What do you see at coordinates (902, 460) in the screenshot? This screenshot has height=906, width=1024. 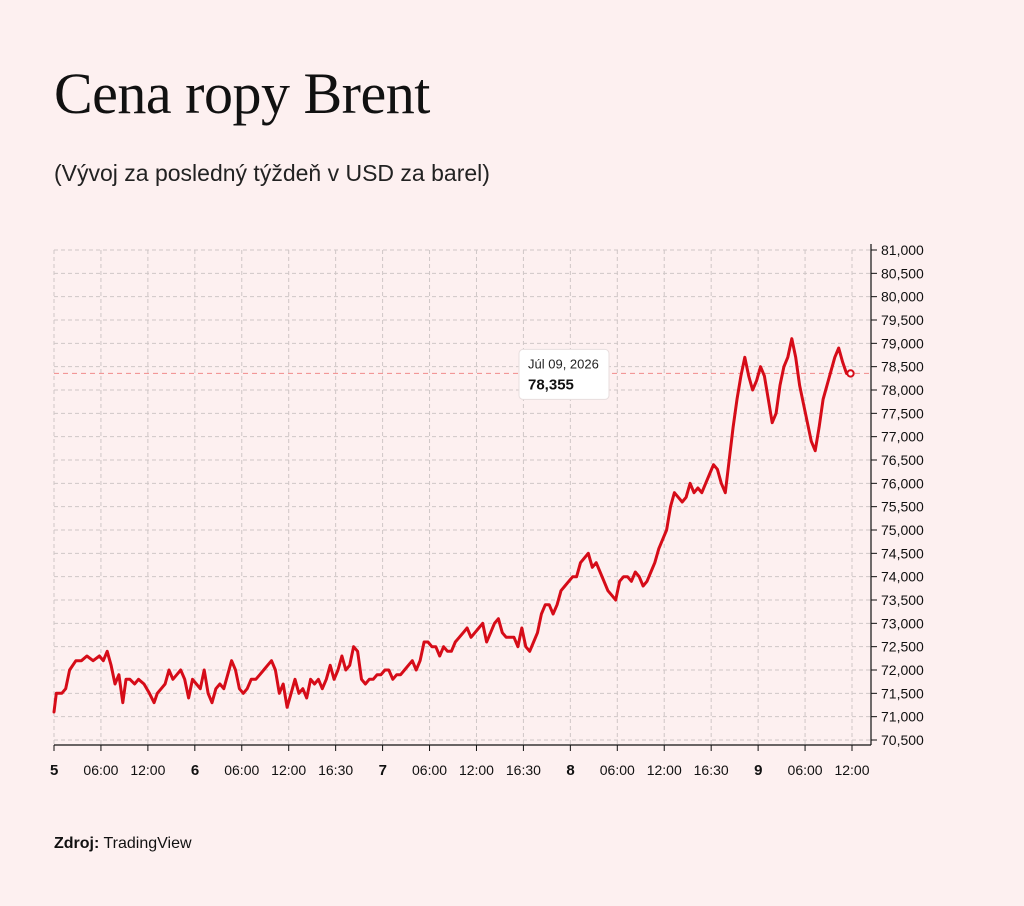 I see `y-tick-label: 76,500` at bounding box center [902, 460].